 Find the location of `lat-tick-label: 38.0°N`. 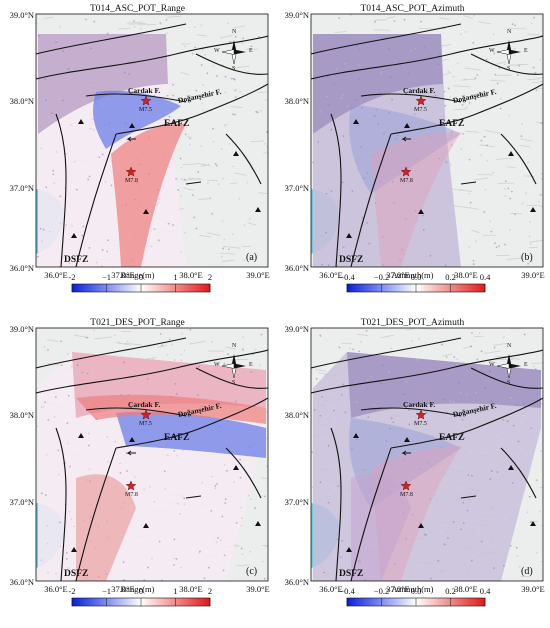

lat-tick-label: 38.0°N is located at coordinates (21, 101).